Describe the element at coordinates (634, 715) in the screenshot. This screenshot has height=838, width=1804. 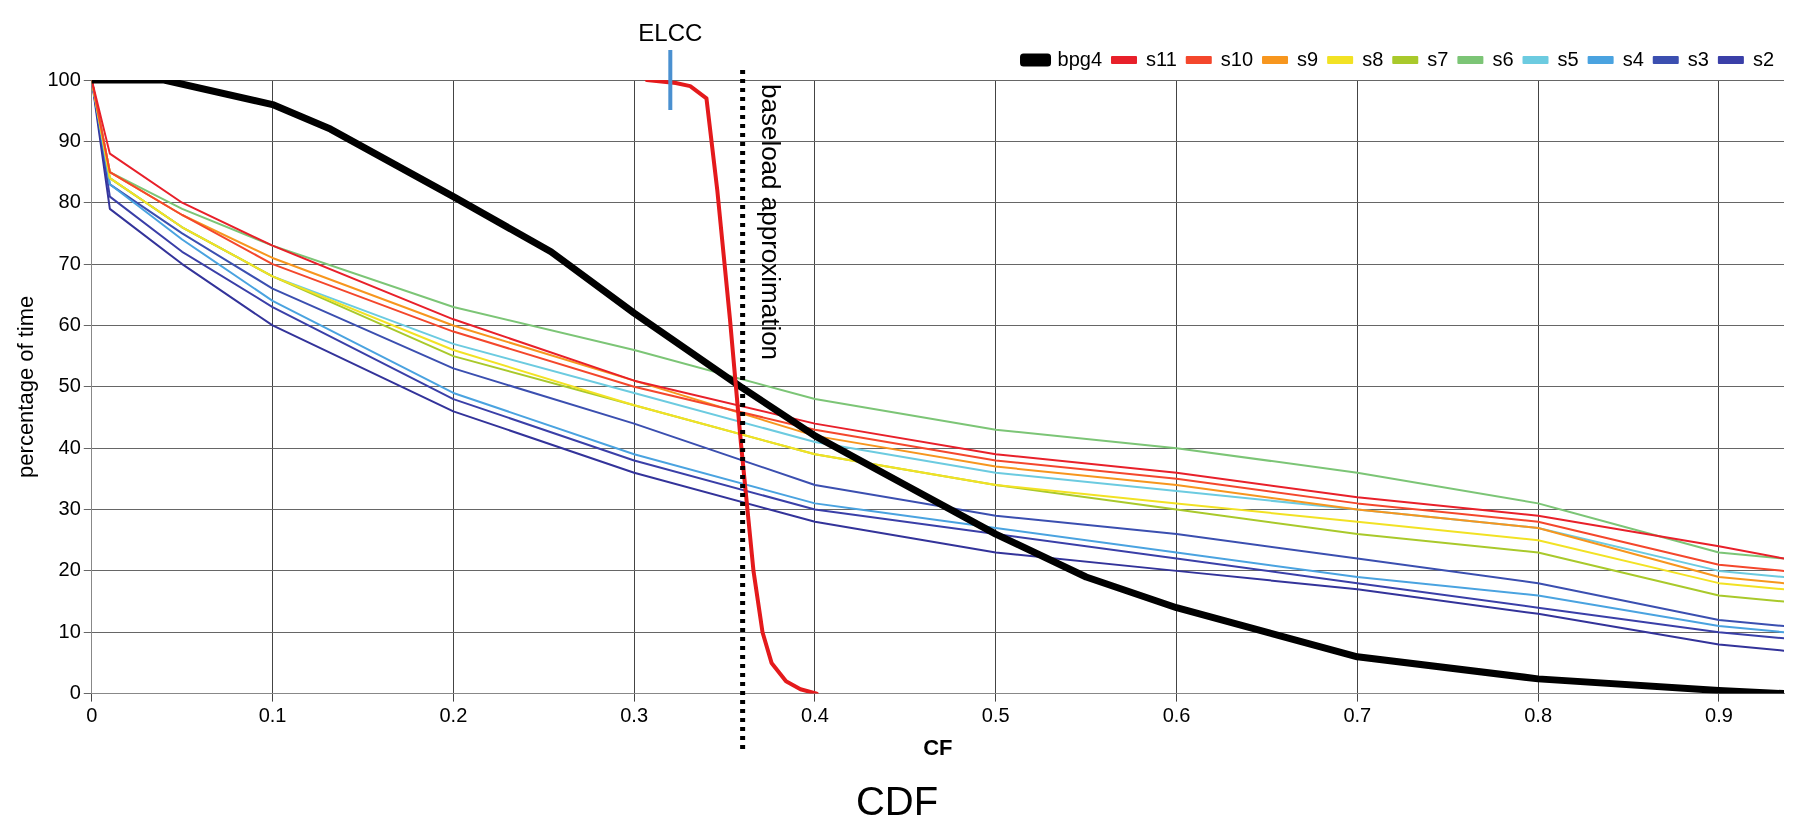
I see `x-tick-label: 0.3` at that location.